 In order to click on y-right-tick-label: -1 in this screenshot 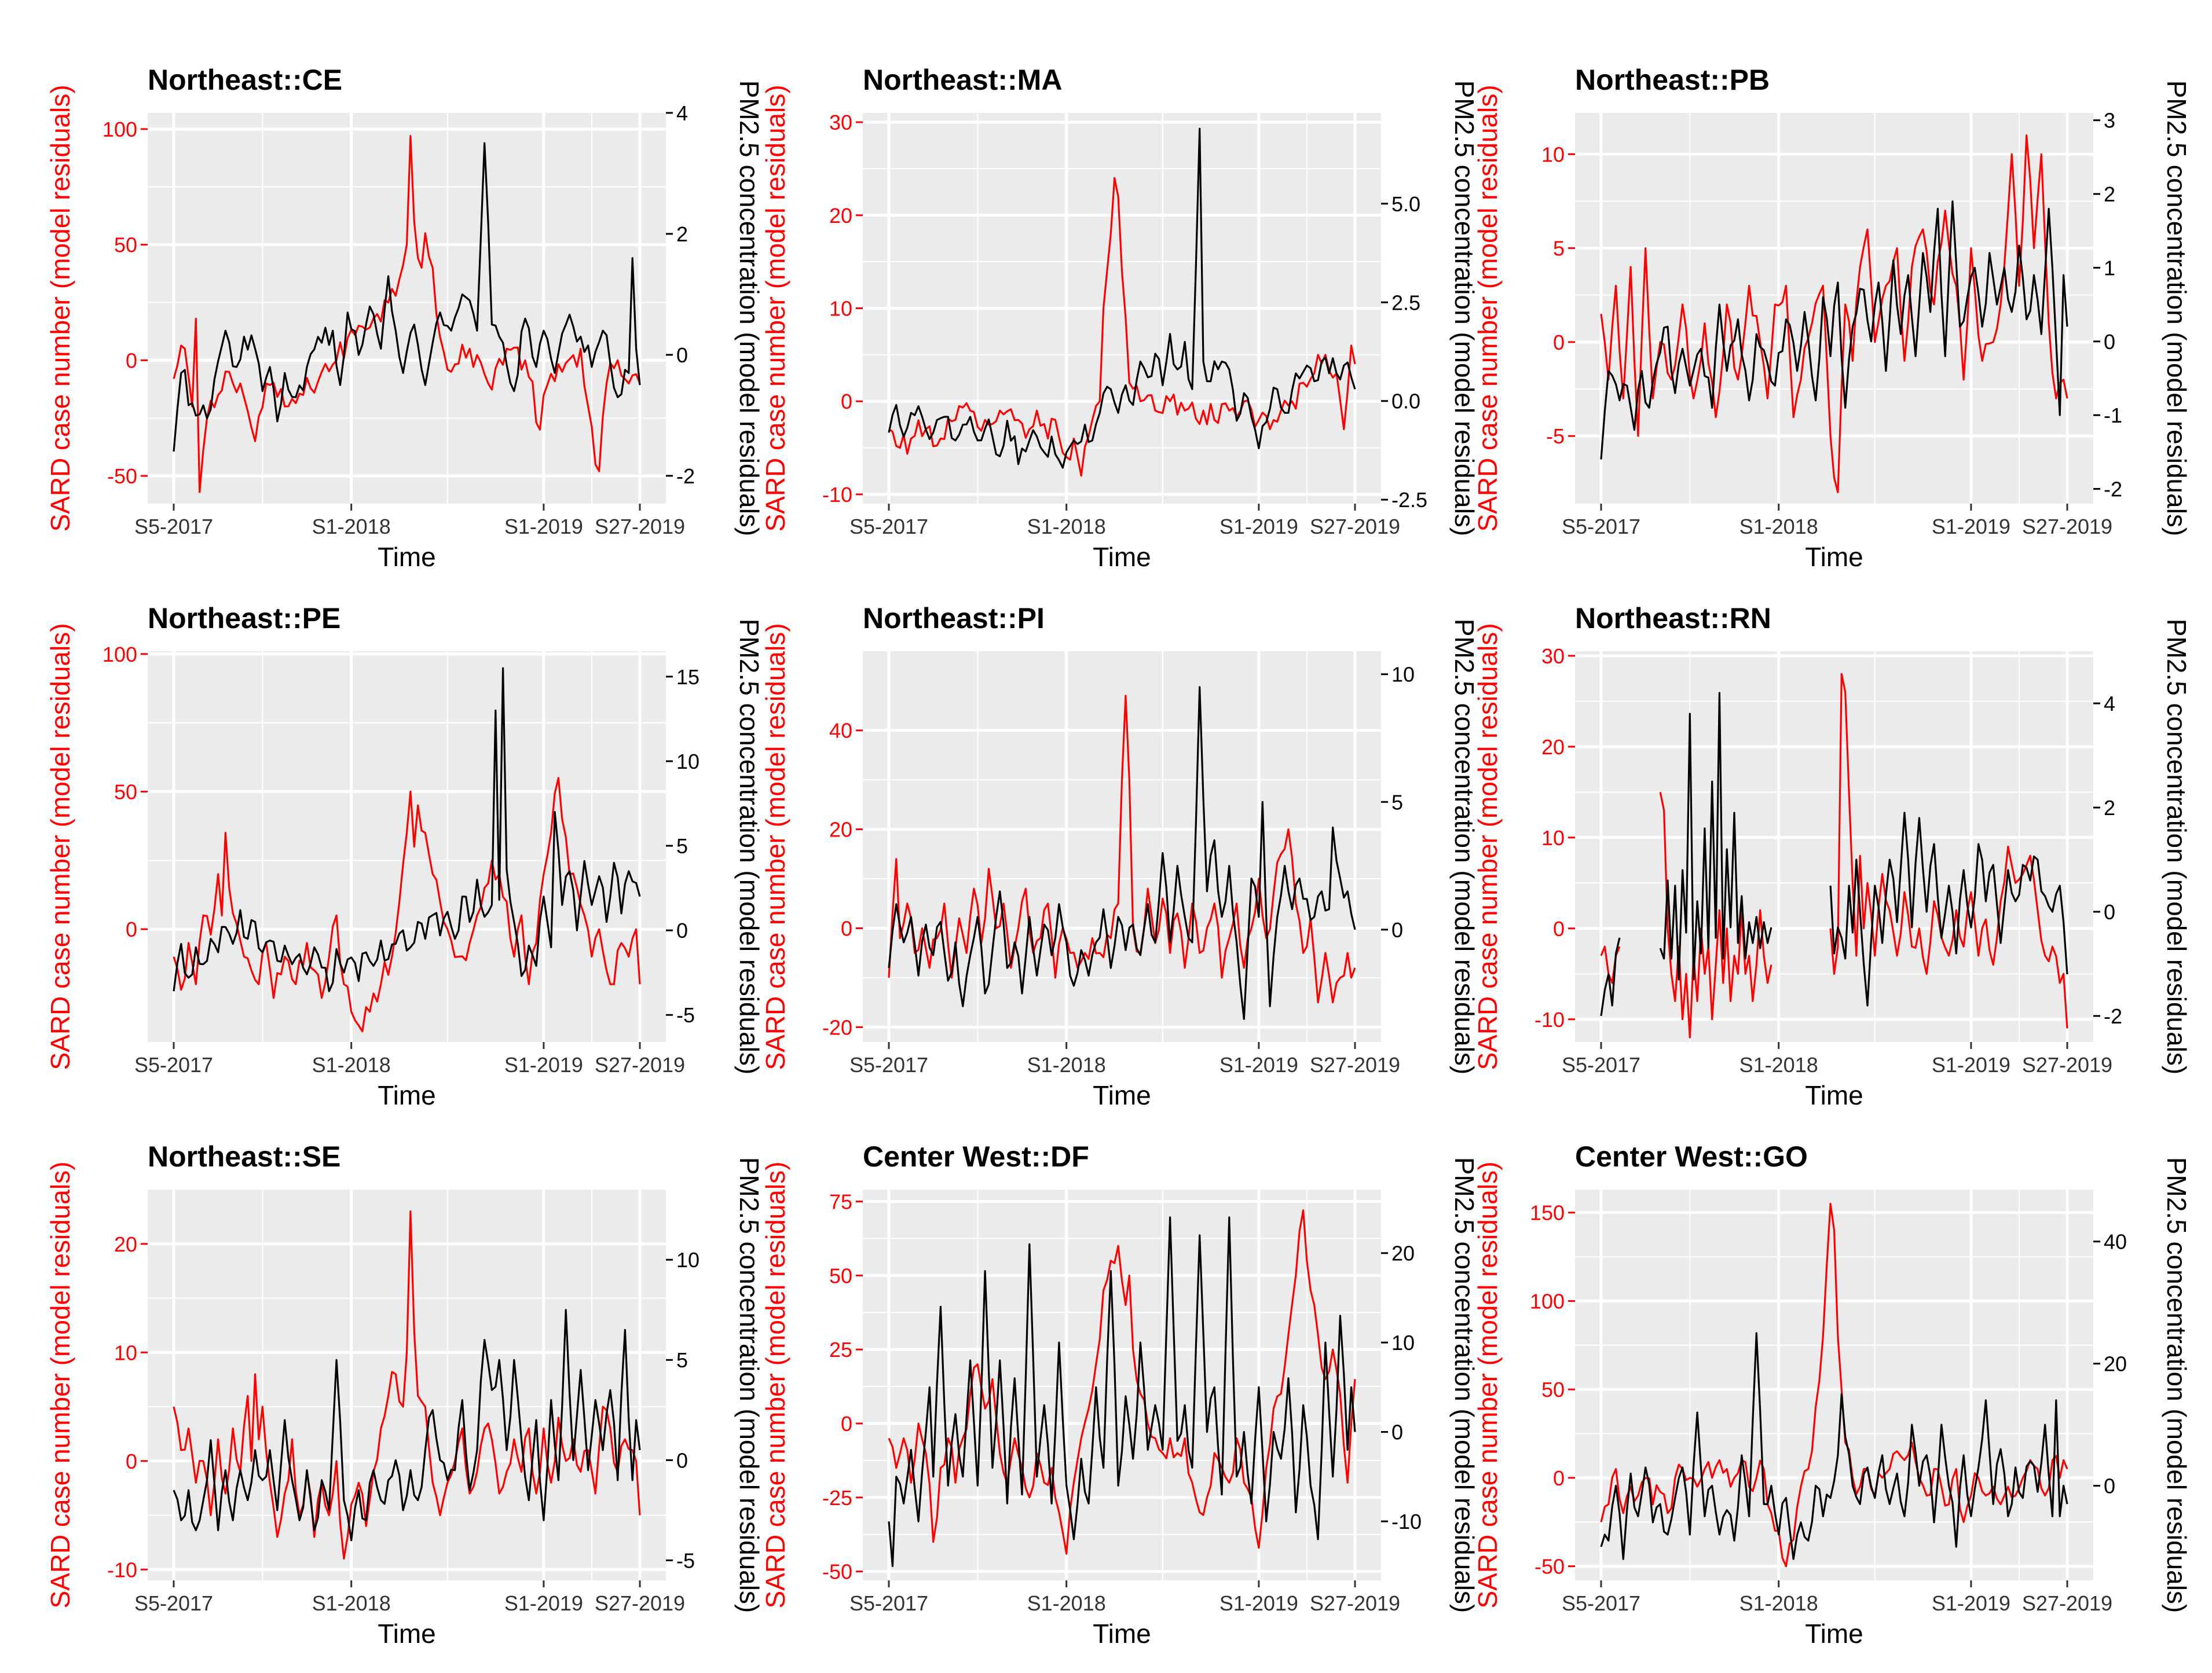, I will do `click(2113, 415)`.